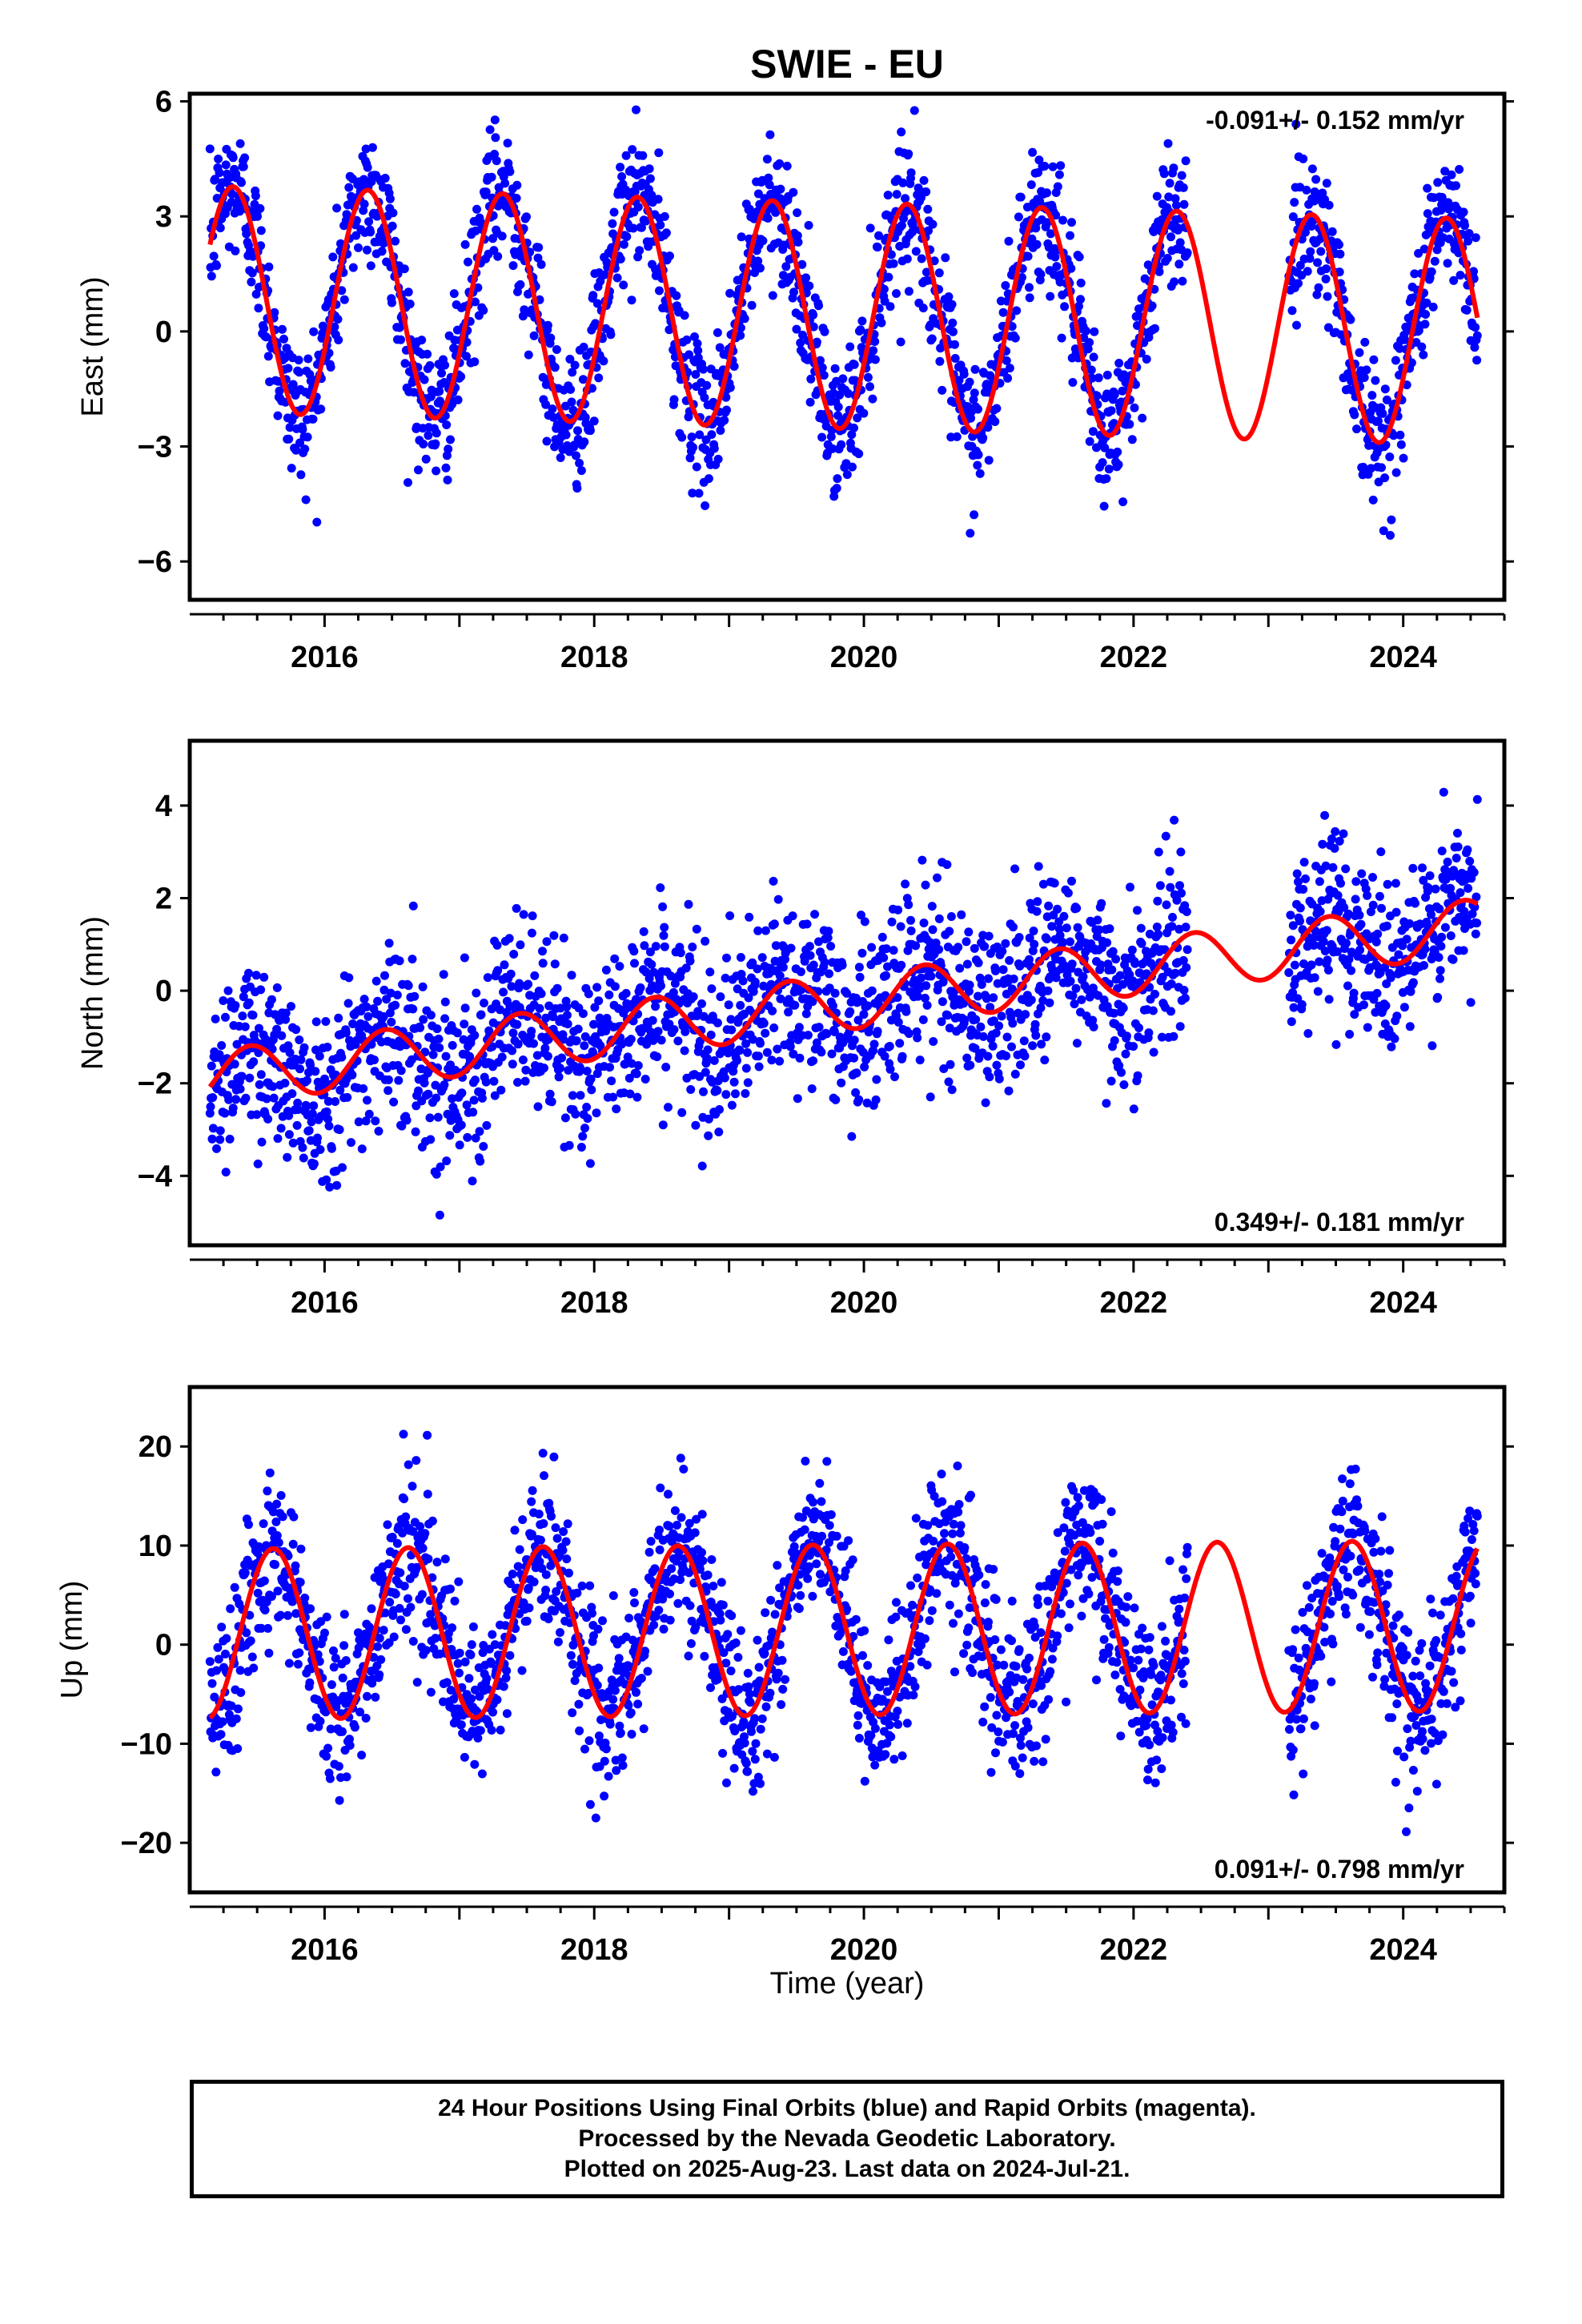 This screenshot has height=2324, width=1582. I want to click on y-tick-label: 3, so click(164, 217).